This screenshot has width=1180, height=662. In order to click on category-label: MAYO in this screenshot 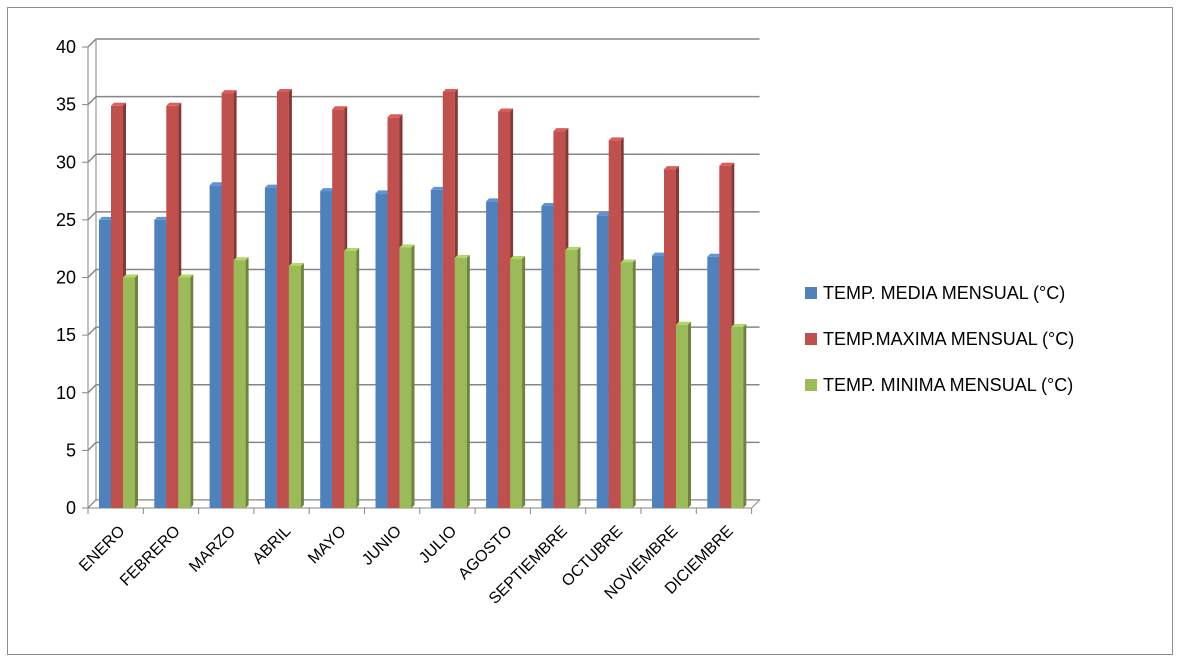, I will do `click(327, 545)`.